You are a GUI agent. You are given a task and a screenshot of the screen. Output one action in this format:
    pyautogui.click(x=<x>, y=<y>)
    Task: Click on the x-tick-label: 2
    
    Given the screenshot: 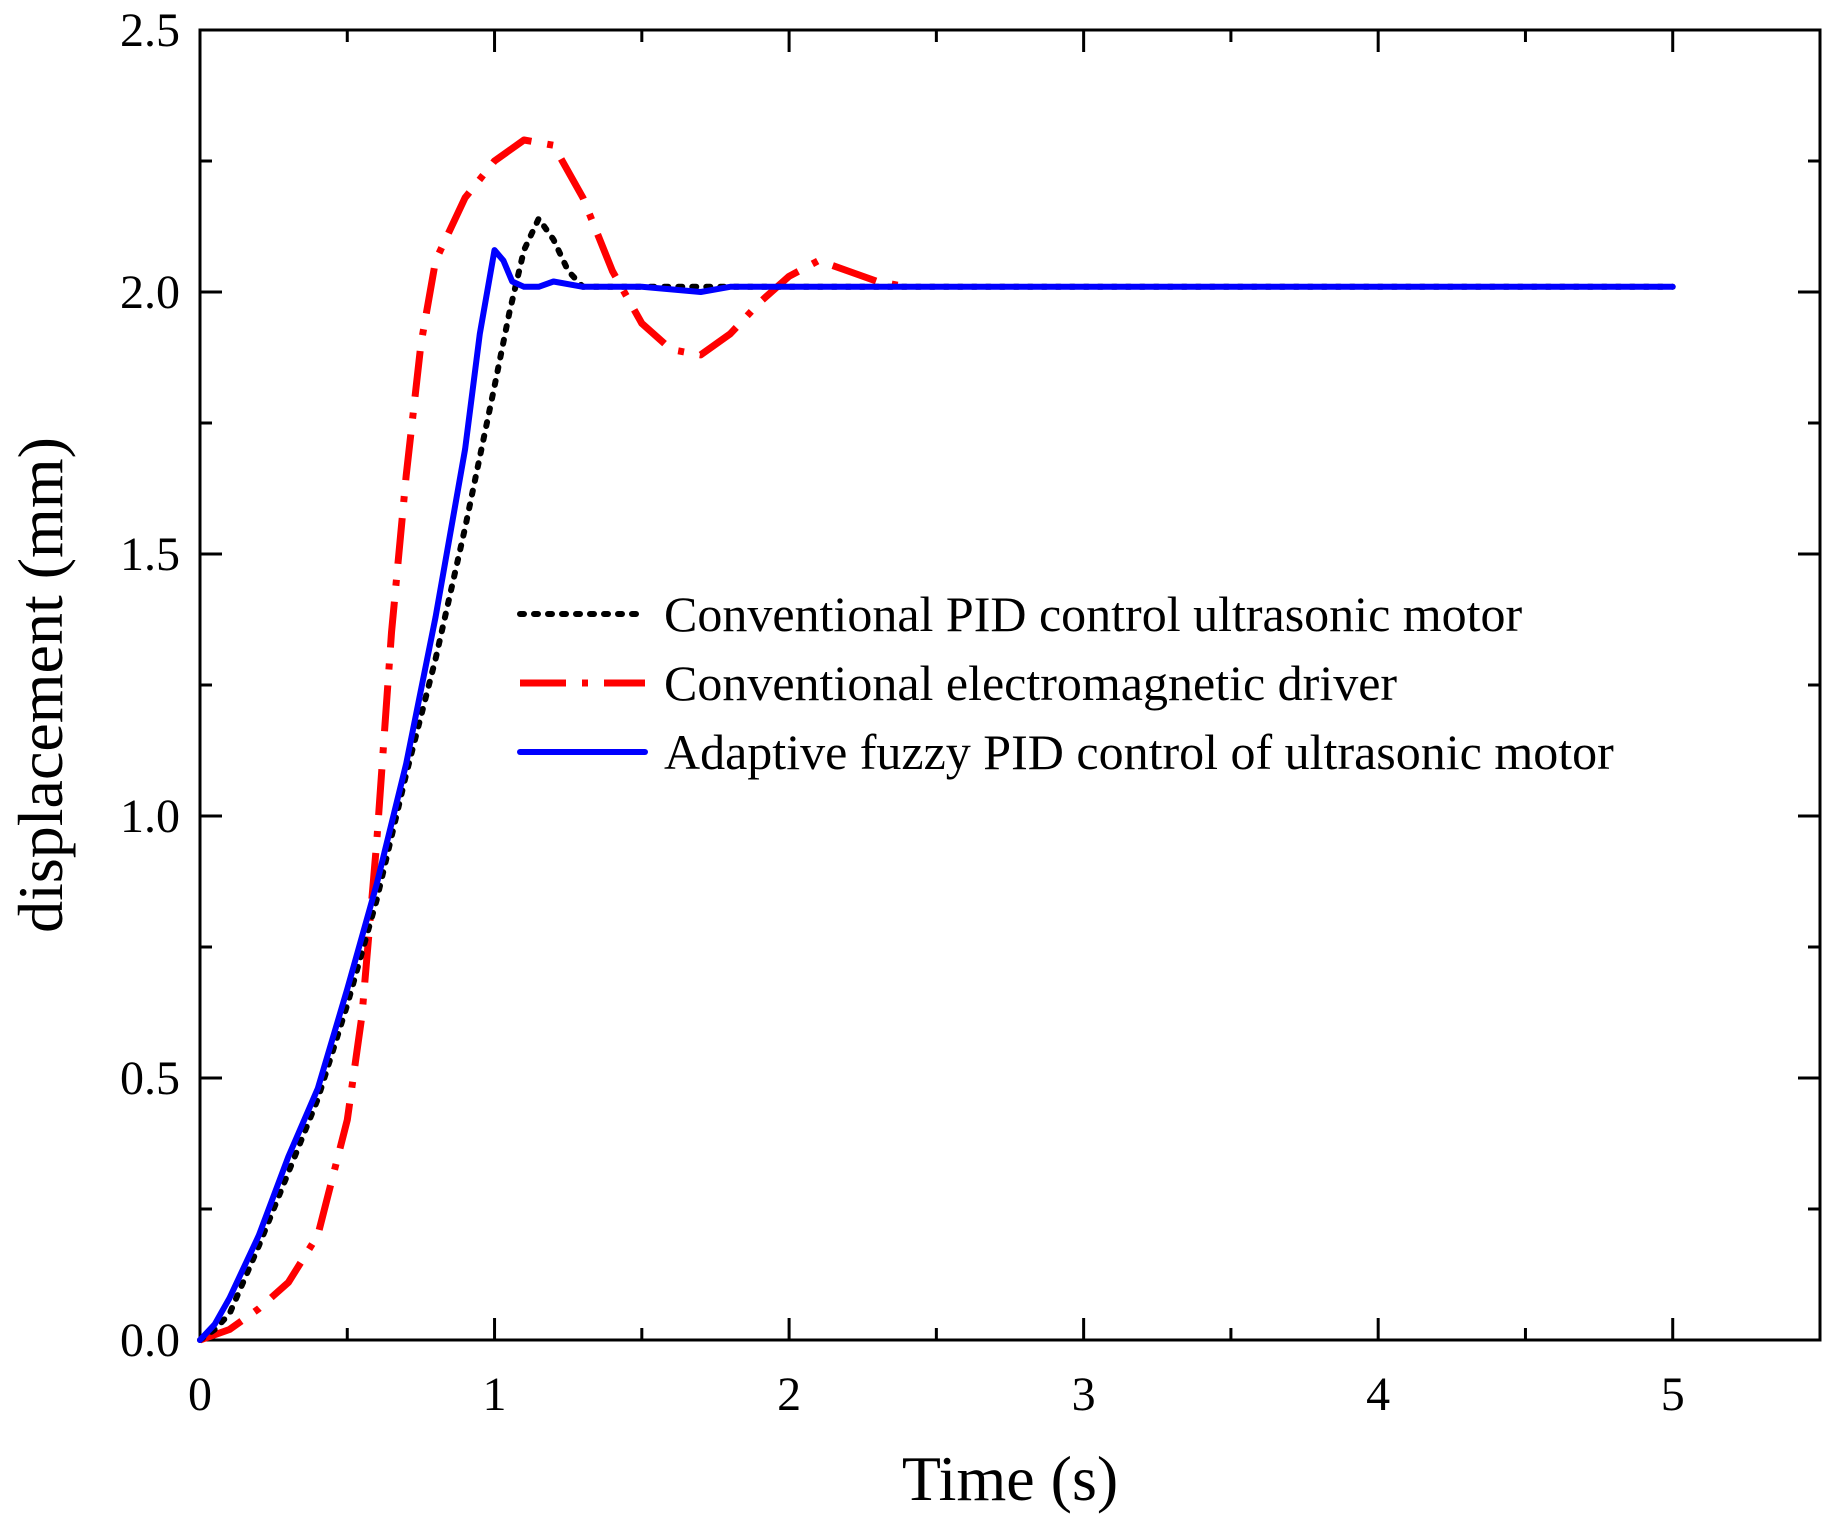 What is the action you would take?
    pyautogui.click(x=789, y=1394)
    